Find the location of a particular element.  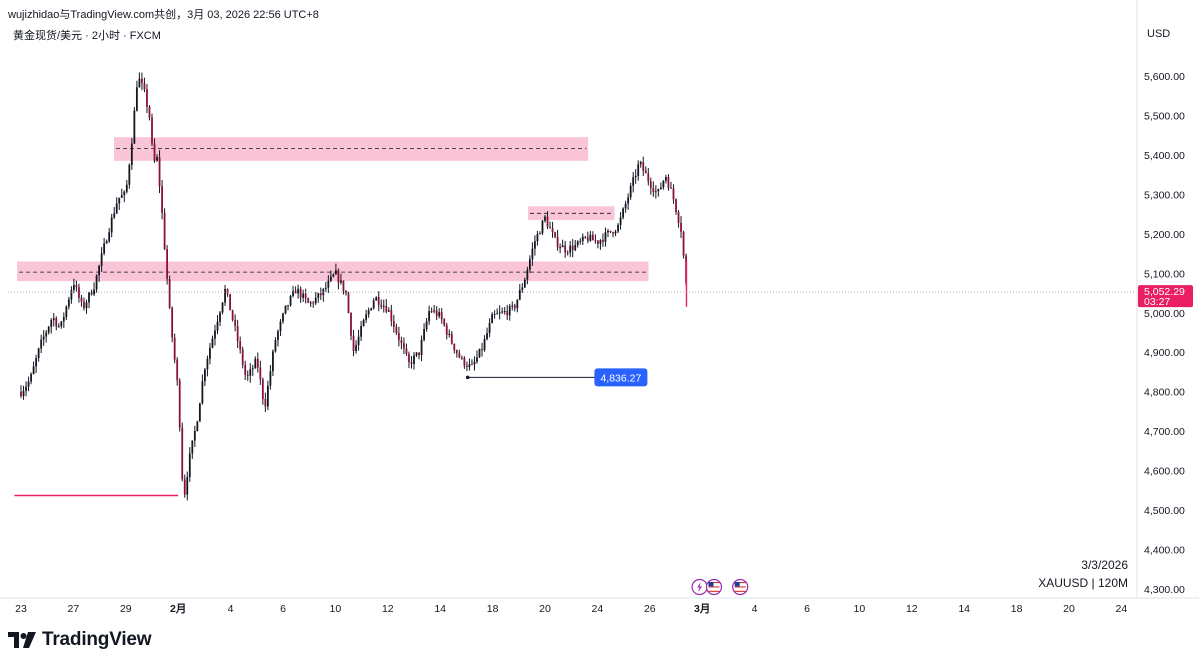

tradingview-logo-icon is located at coordinates (22, 640).